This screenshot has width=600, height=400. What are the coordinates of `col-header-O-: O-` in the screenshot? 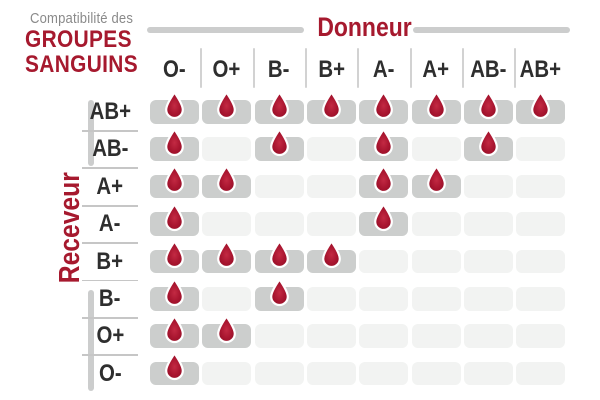 It's located at (174, 70).